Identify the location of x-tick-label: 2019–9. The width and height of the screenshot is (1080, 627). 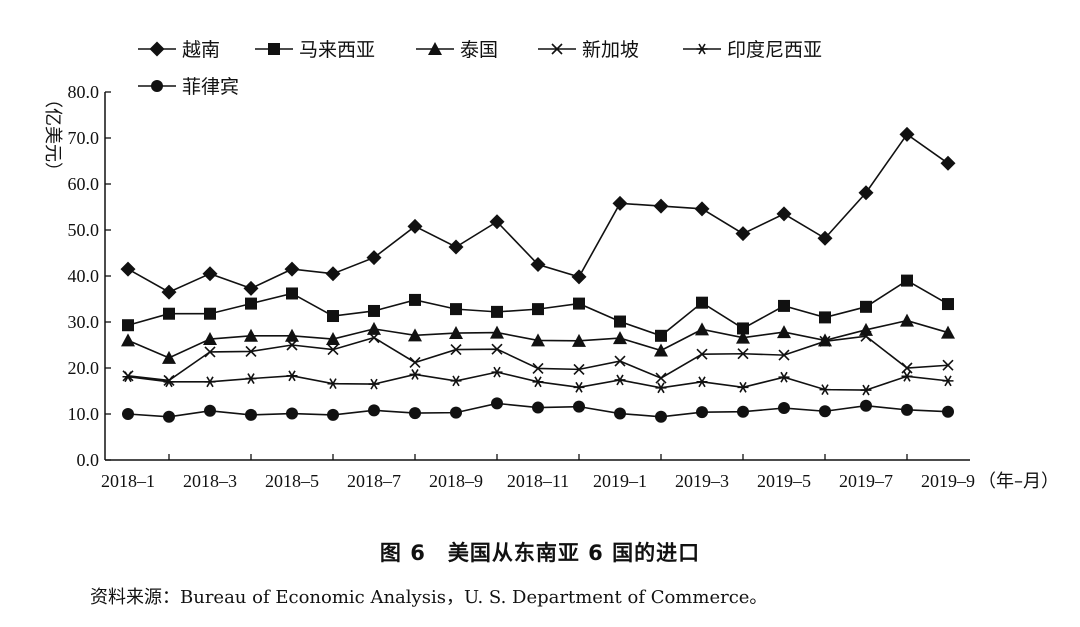
(948, 481).